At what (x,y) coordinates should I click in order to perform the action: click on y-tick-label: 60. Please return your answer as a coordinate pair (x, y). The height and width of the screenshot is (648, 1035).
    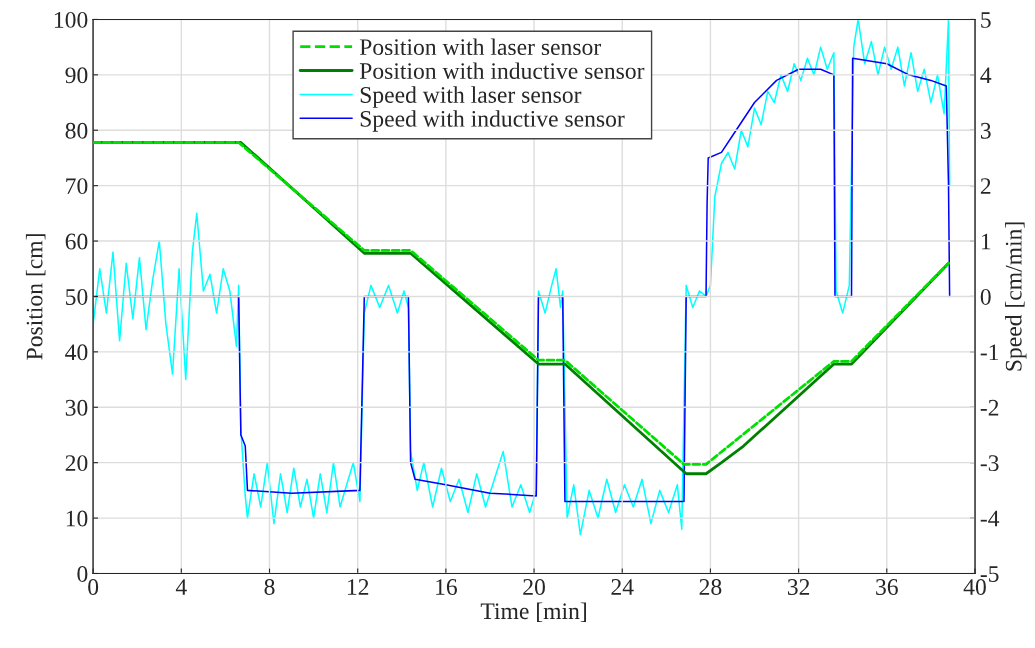
    Looking at the image, I should click on (76, 241).